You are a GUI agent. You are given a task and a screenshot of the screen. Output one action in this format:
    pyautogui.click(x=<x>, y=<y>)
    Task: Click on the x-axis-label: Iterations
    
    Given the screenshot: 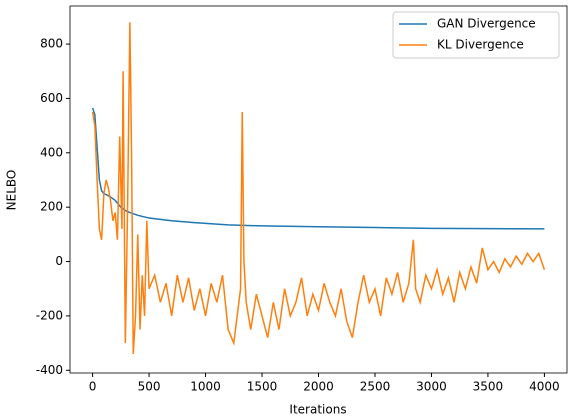 What is the action you would take?
    pyautogui.click(x=317, y=410)
    